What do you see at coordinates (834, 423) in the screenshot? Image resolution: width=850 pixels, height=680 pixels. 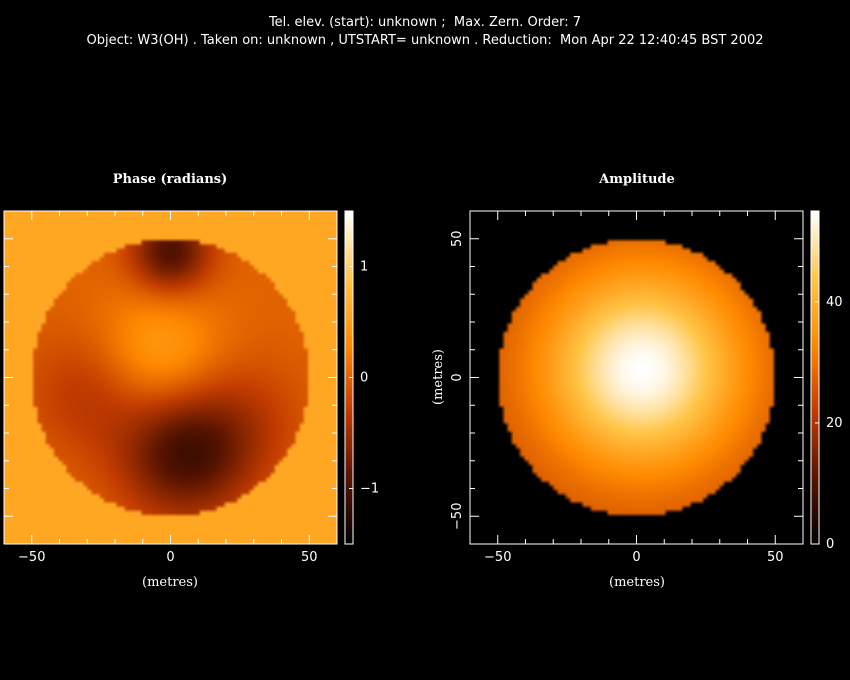 I see `colorbar-tick-label: 20` at bounding box center [834, 423].